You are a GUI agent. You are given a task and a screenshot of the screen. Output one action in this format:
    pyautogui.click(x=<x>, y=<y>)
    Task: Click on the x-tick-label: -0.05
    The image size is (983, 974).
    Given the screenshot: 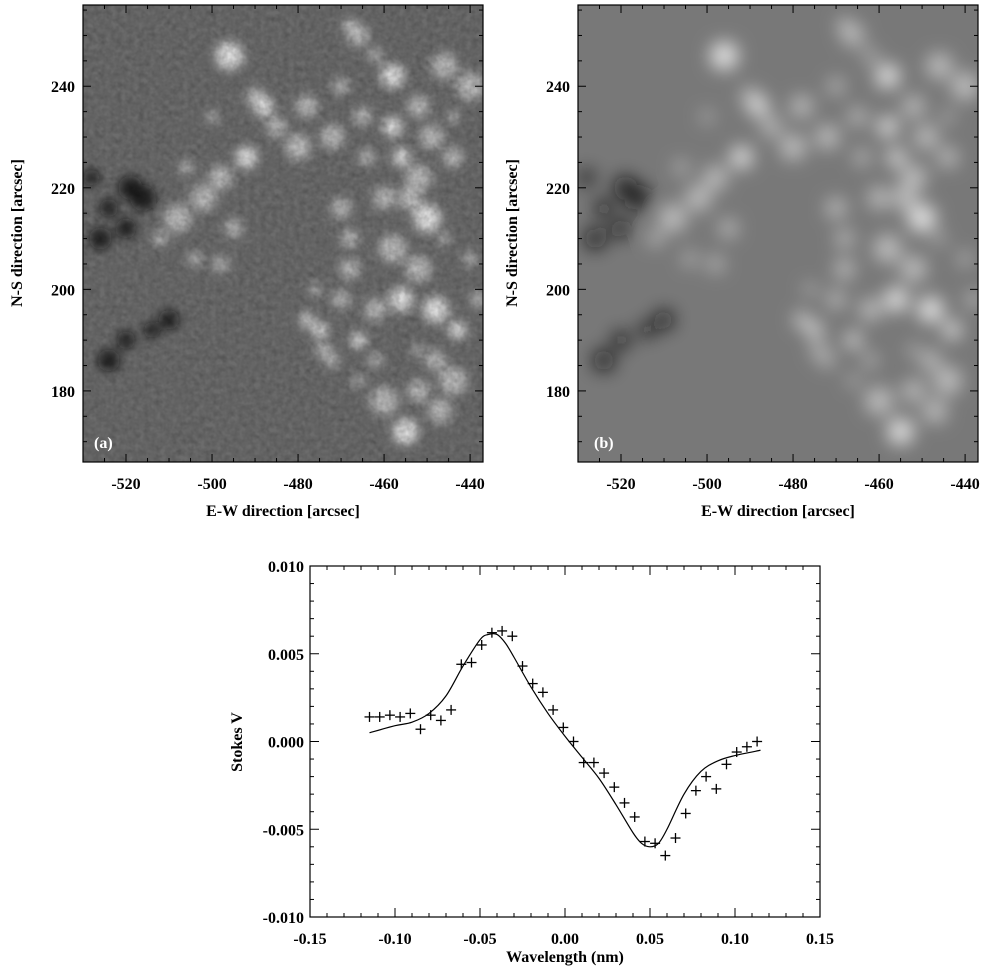 What is the action you would take?
    pyautogui.click(x=479, y=939)
    